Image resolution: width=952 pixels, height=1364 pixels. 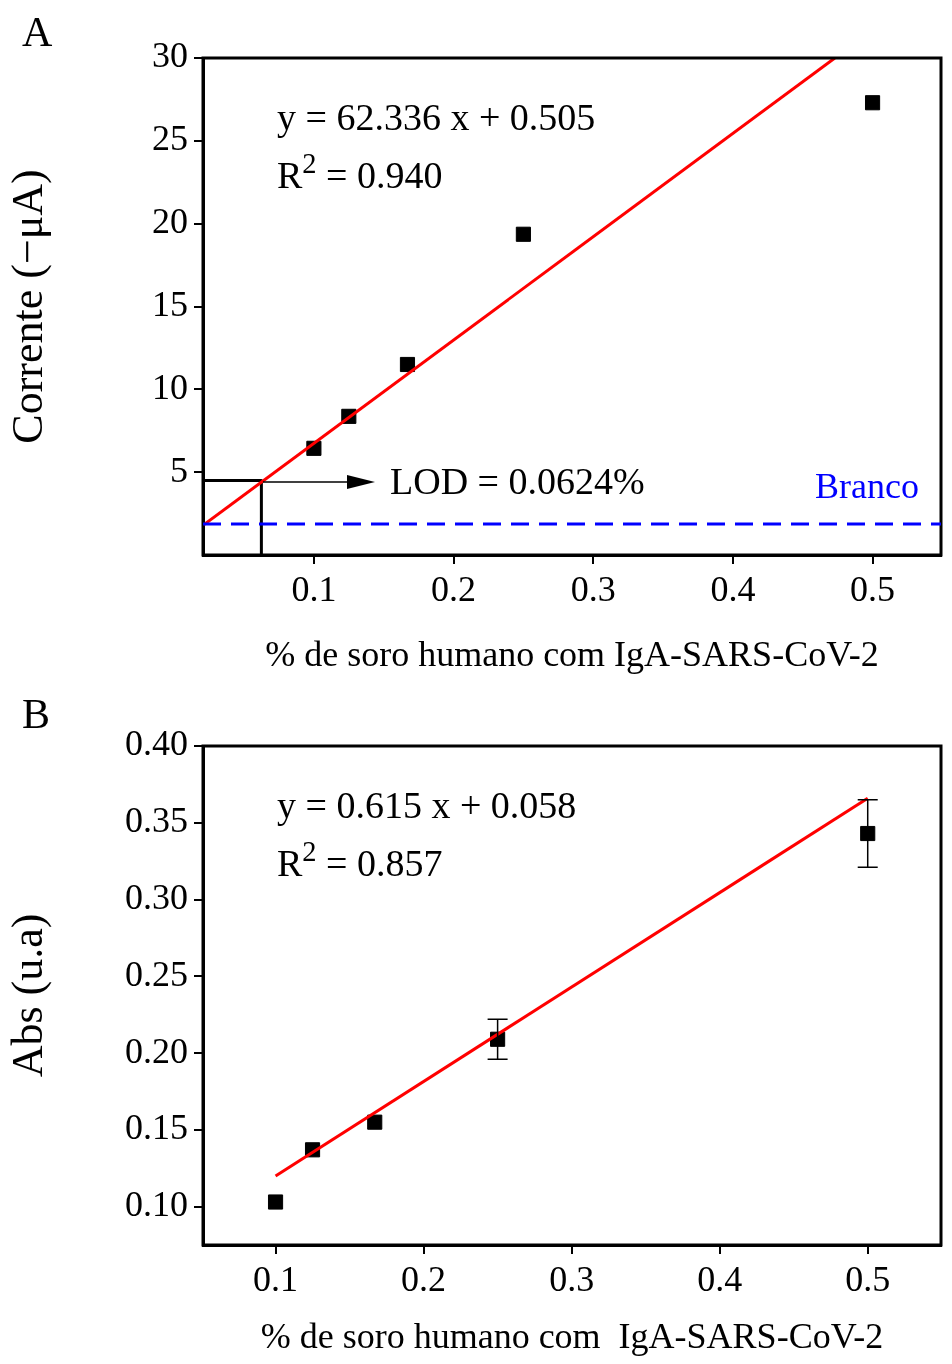 What do you see at coordinates (156, 1127) in the screenshot?
I see `y-tick-label: 0.15` at bounding box center [156, 1127].